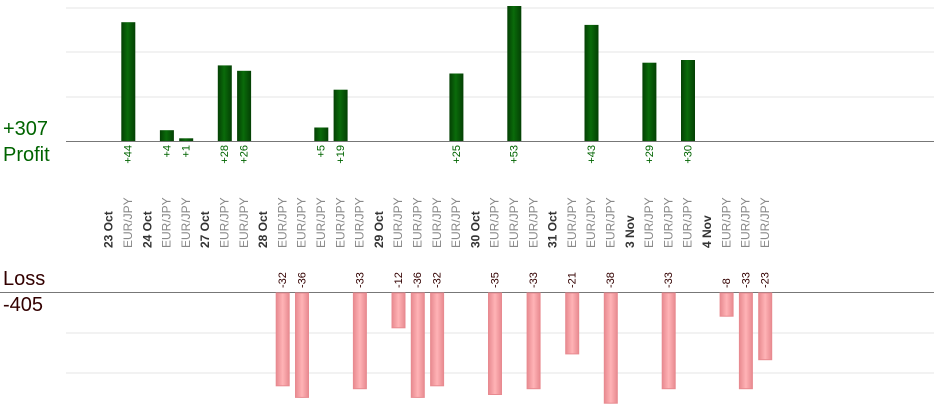  Describe the element at coordinates (592, 154) in the screenshot. I see `profit-value-label: +43` at that location.